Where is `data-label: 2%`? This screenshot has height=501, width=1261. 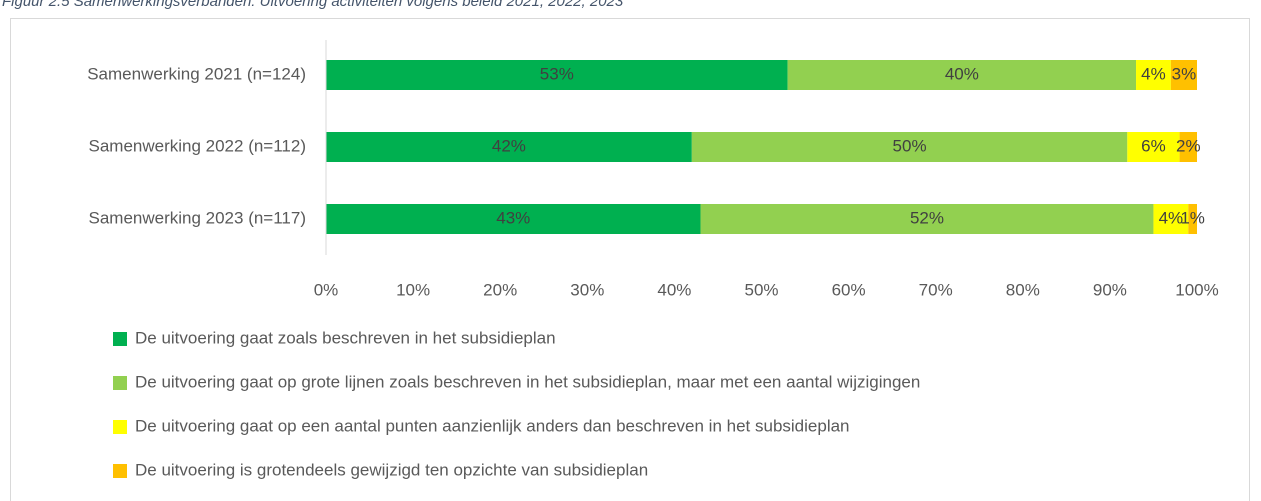 data-label: 2% is located at coordinates (1188, 145).